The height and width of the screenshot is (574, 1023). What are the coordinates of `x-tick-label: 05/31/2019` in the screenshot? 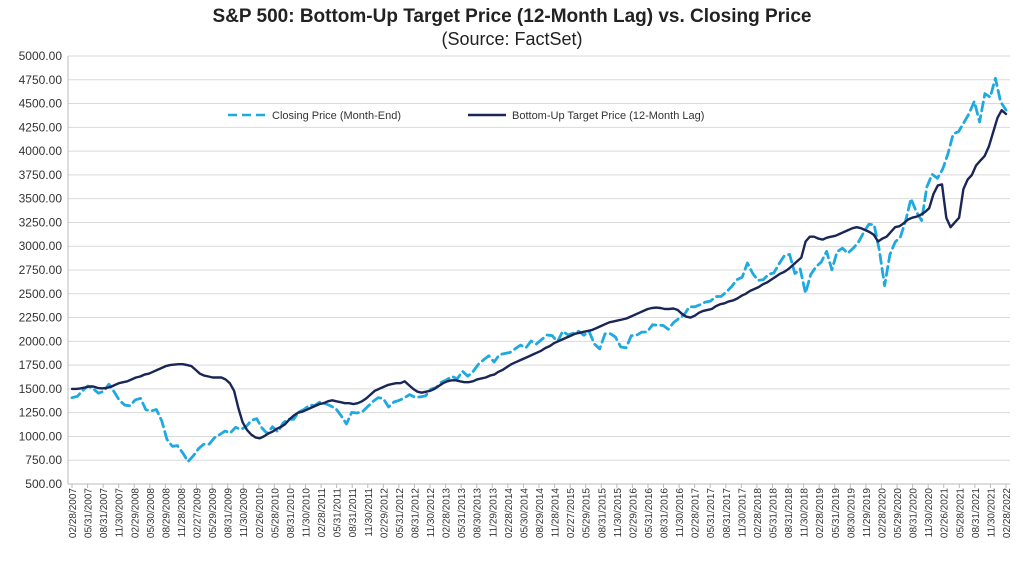 It's located at (836, 513).